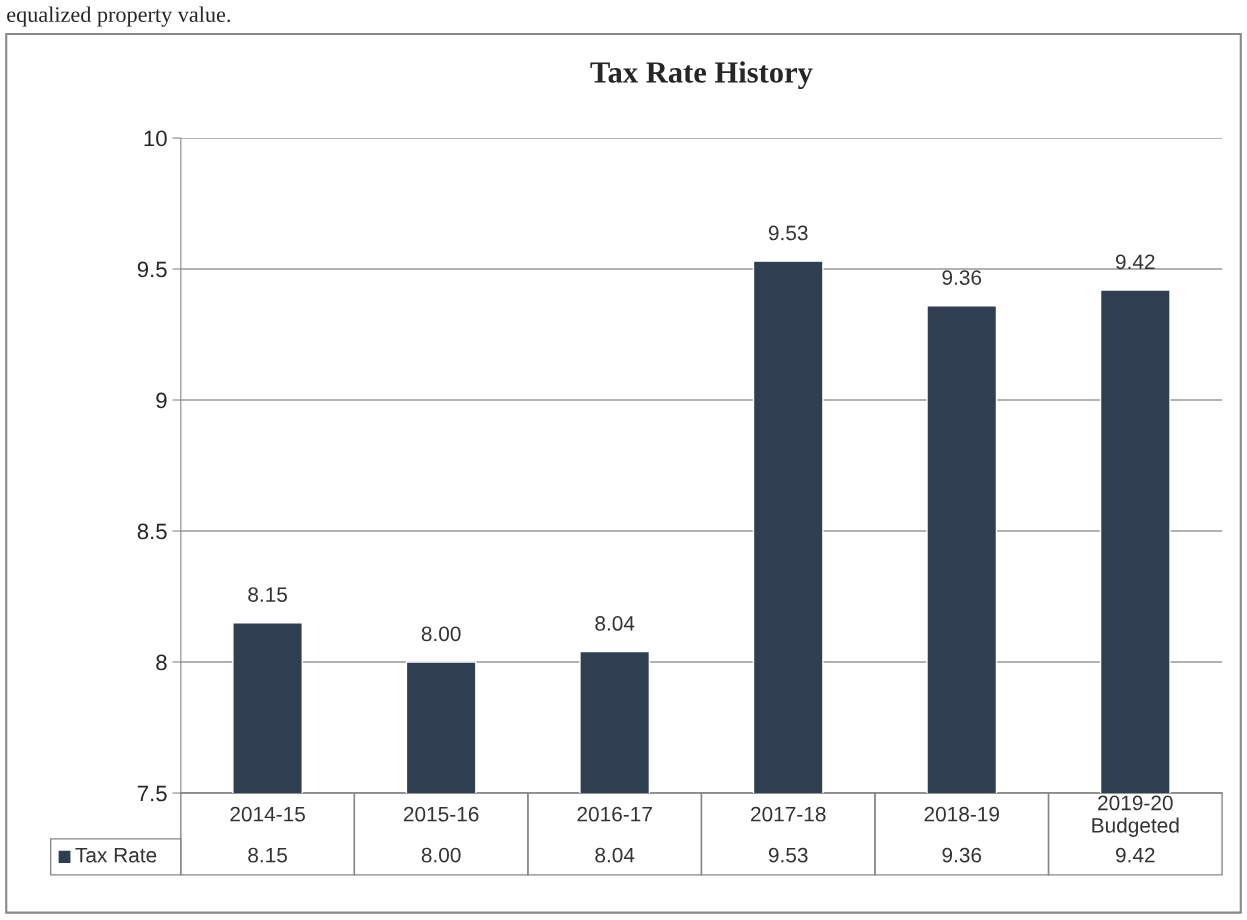 Image resolution: width=1247 pixels, height=920 pixels. What do you see at coordinates (962, 855) in the screenshot?
I see `data-label: 9.36` at bounding box center [962, 855].